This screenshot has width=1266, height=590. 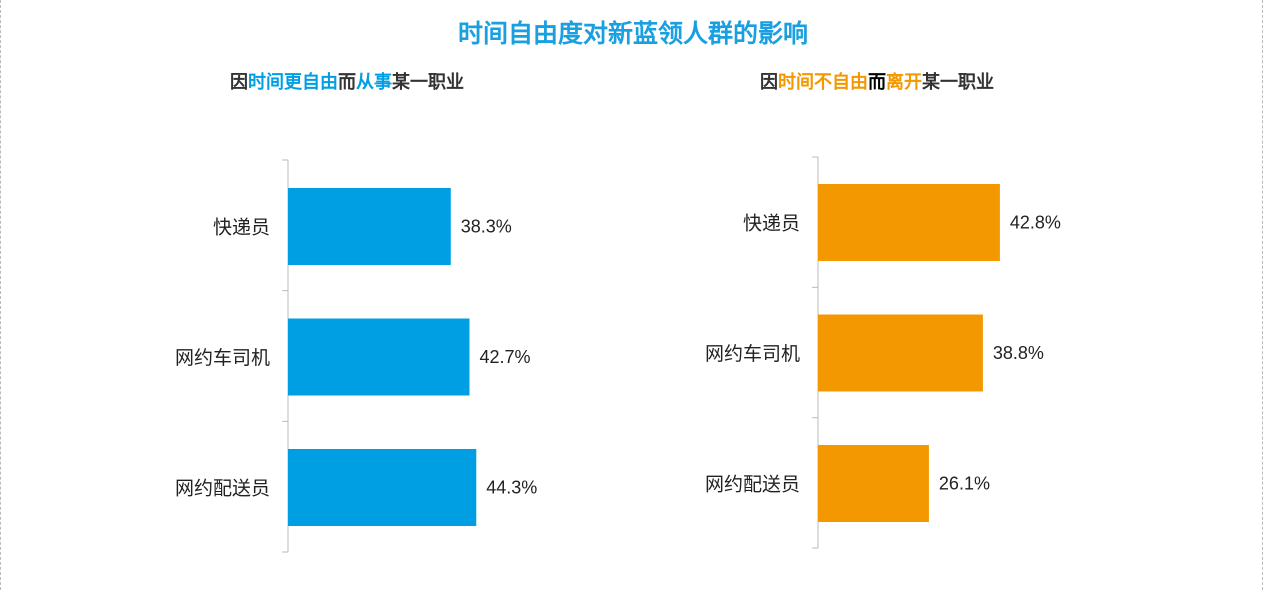 I want to click on left-dashed-border, so click(x=0, y=295).